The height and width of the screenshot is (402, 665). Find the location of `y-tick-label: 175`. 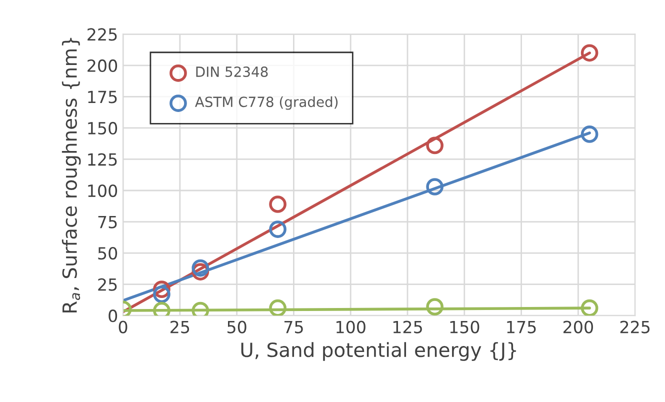

y-tick-label: 175 is located at coordinates (102, 97).